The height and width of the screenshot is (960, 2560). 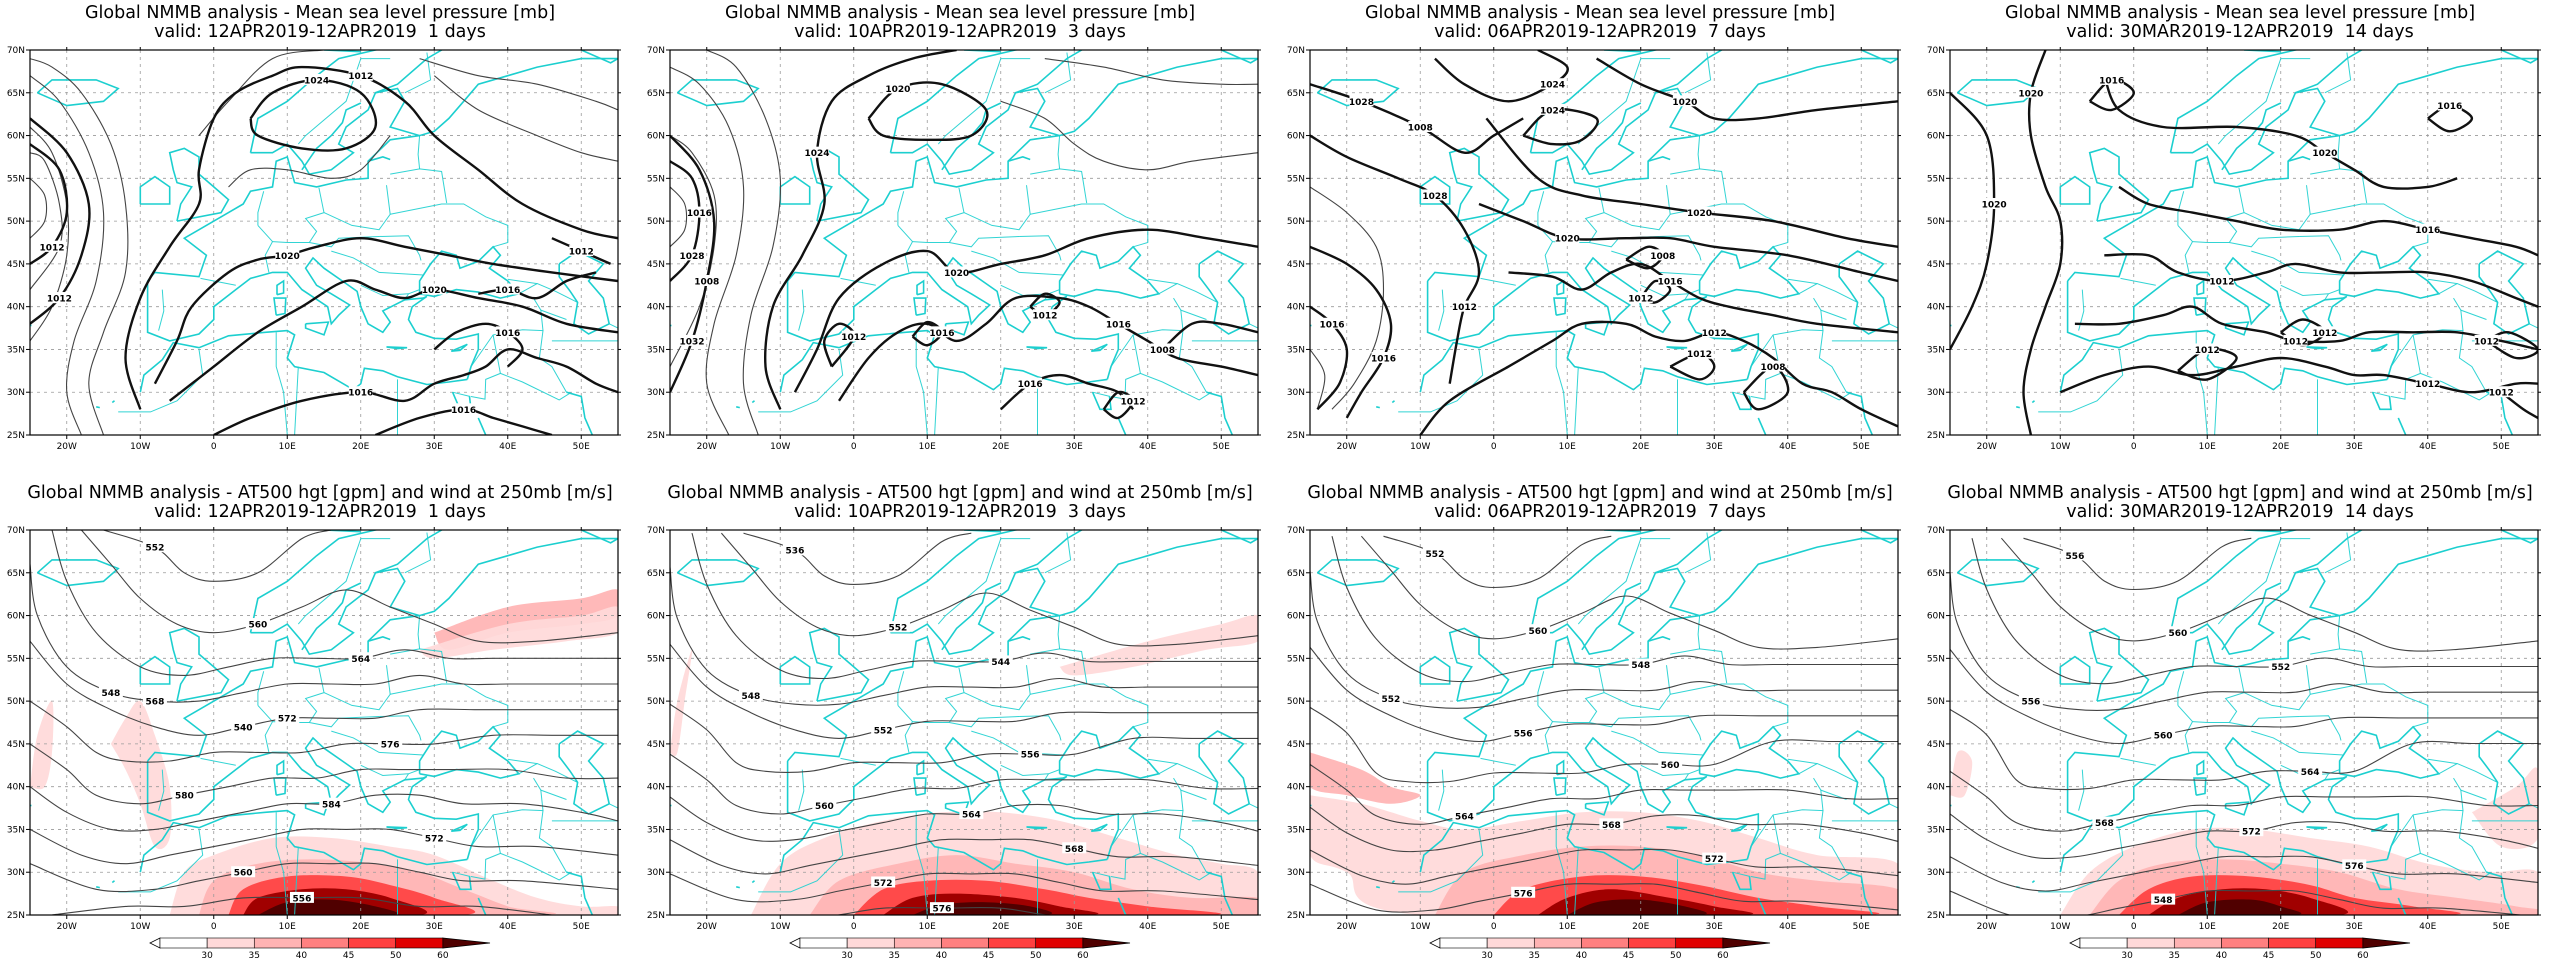 I want to click on contour-label-text: 548, so click(x=2163, y=901).